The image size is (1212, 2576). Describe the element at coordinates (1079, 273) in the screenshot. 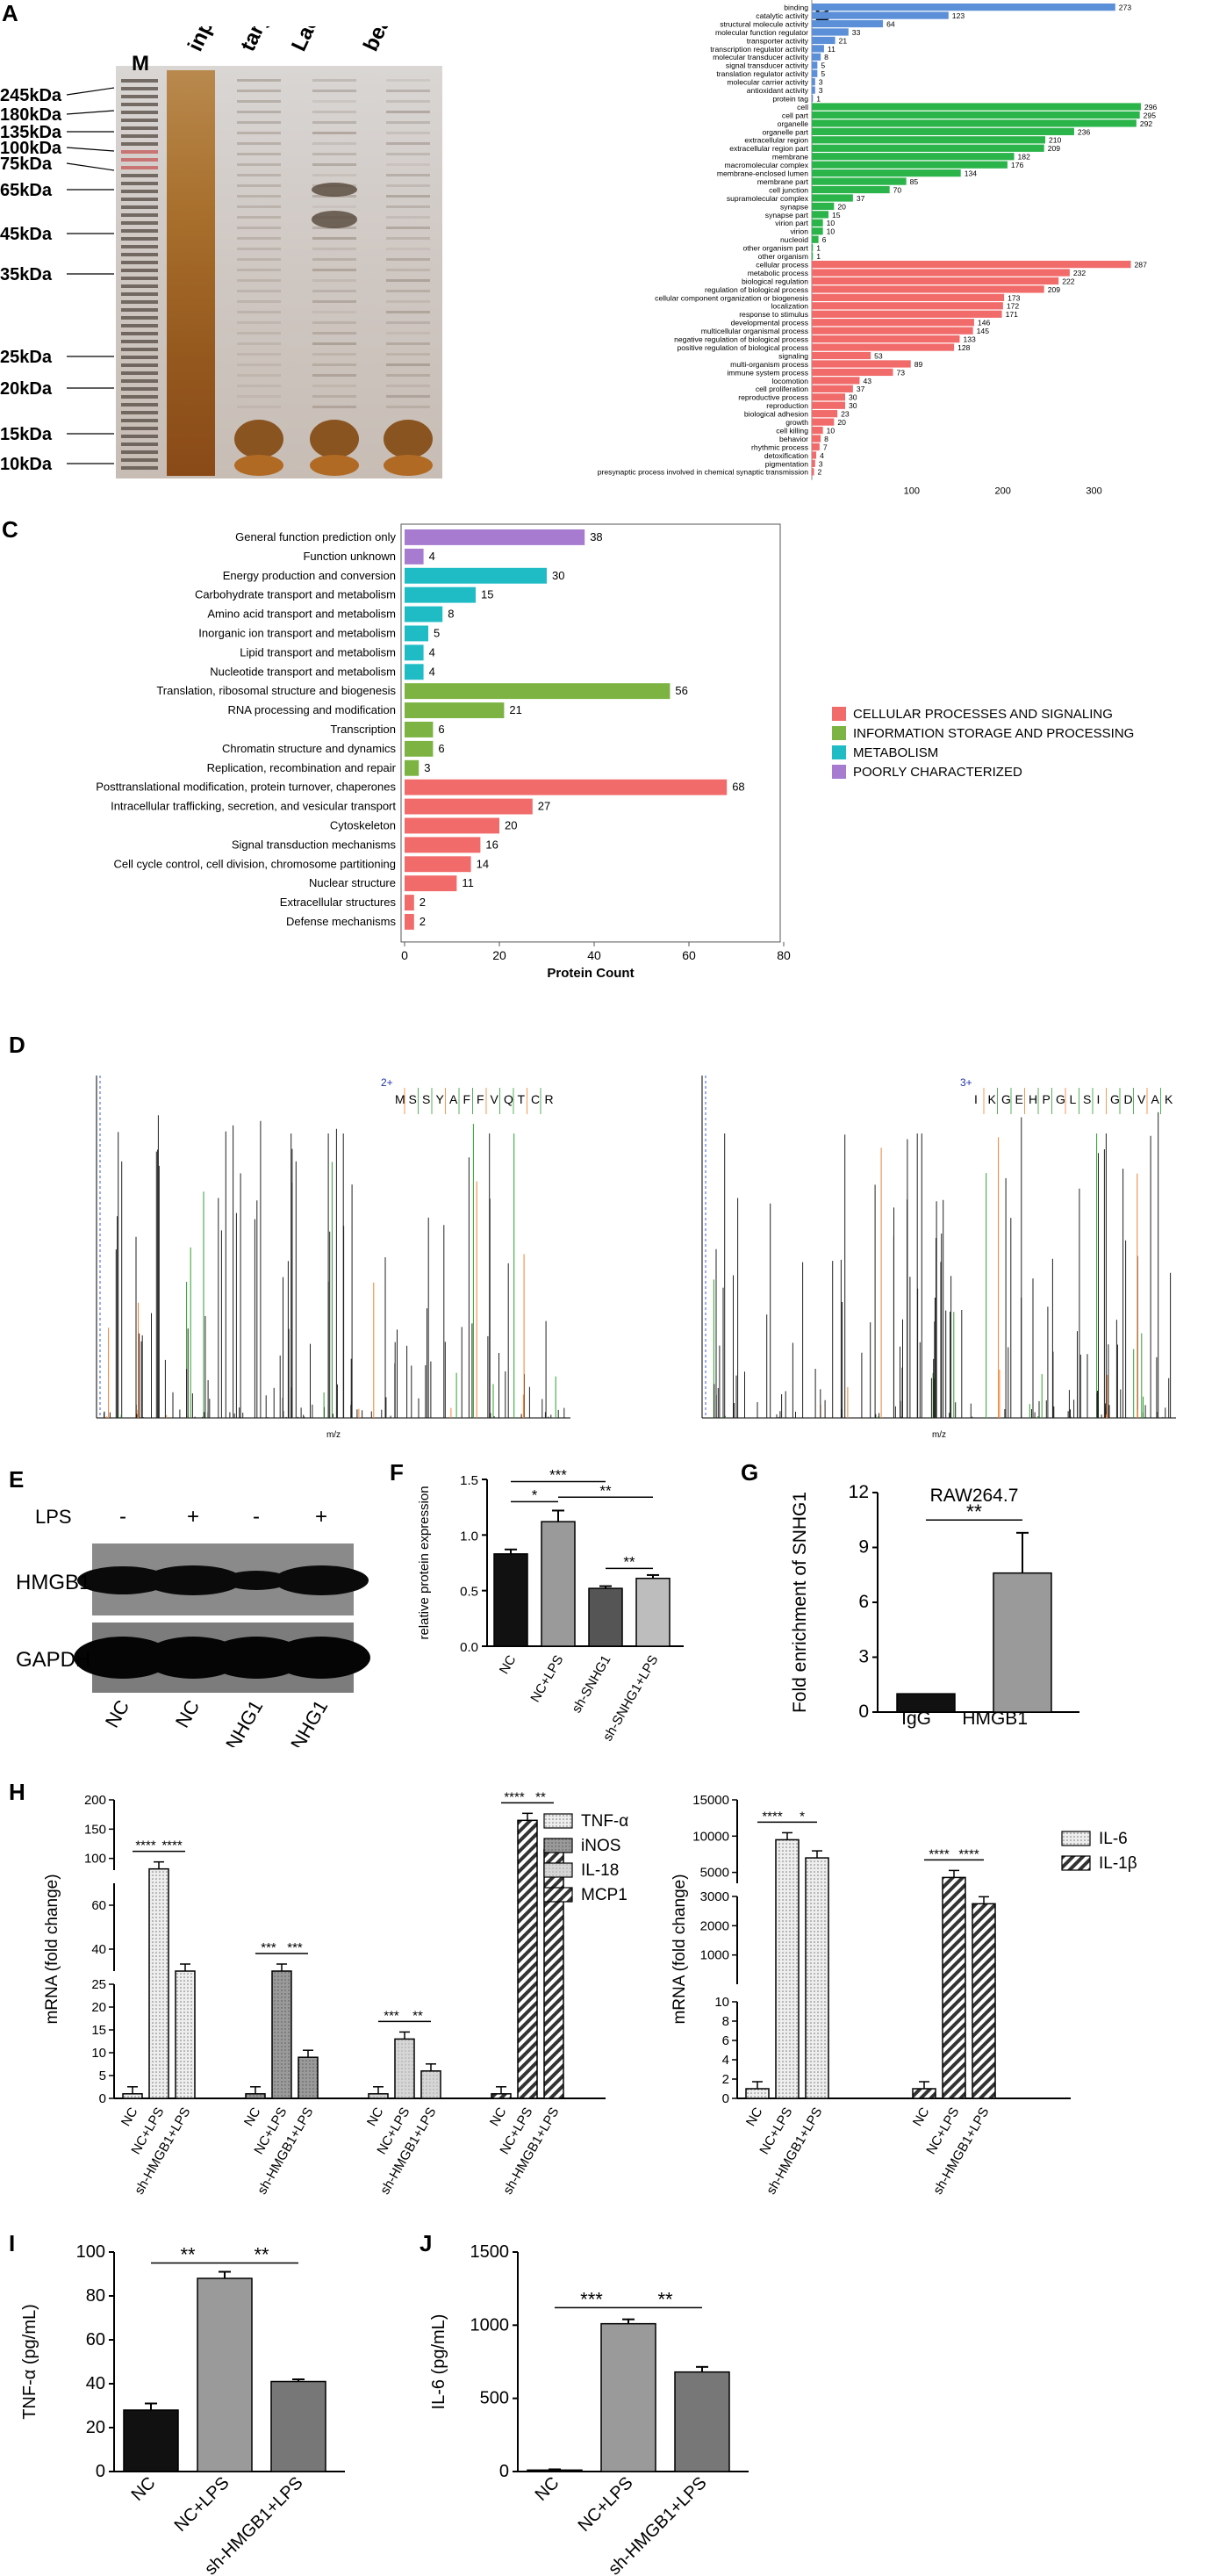

I see `go-value-label: 232` at that location.